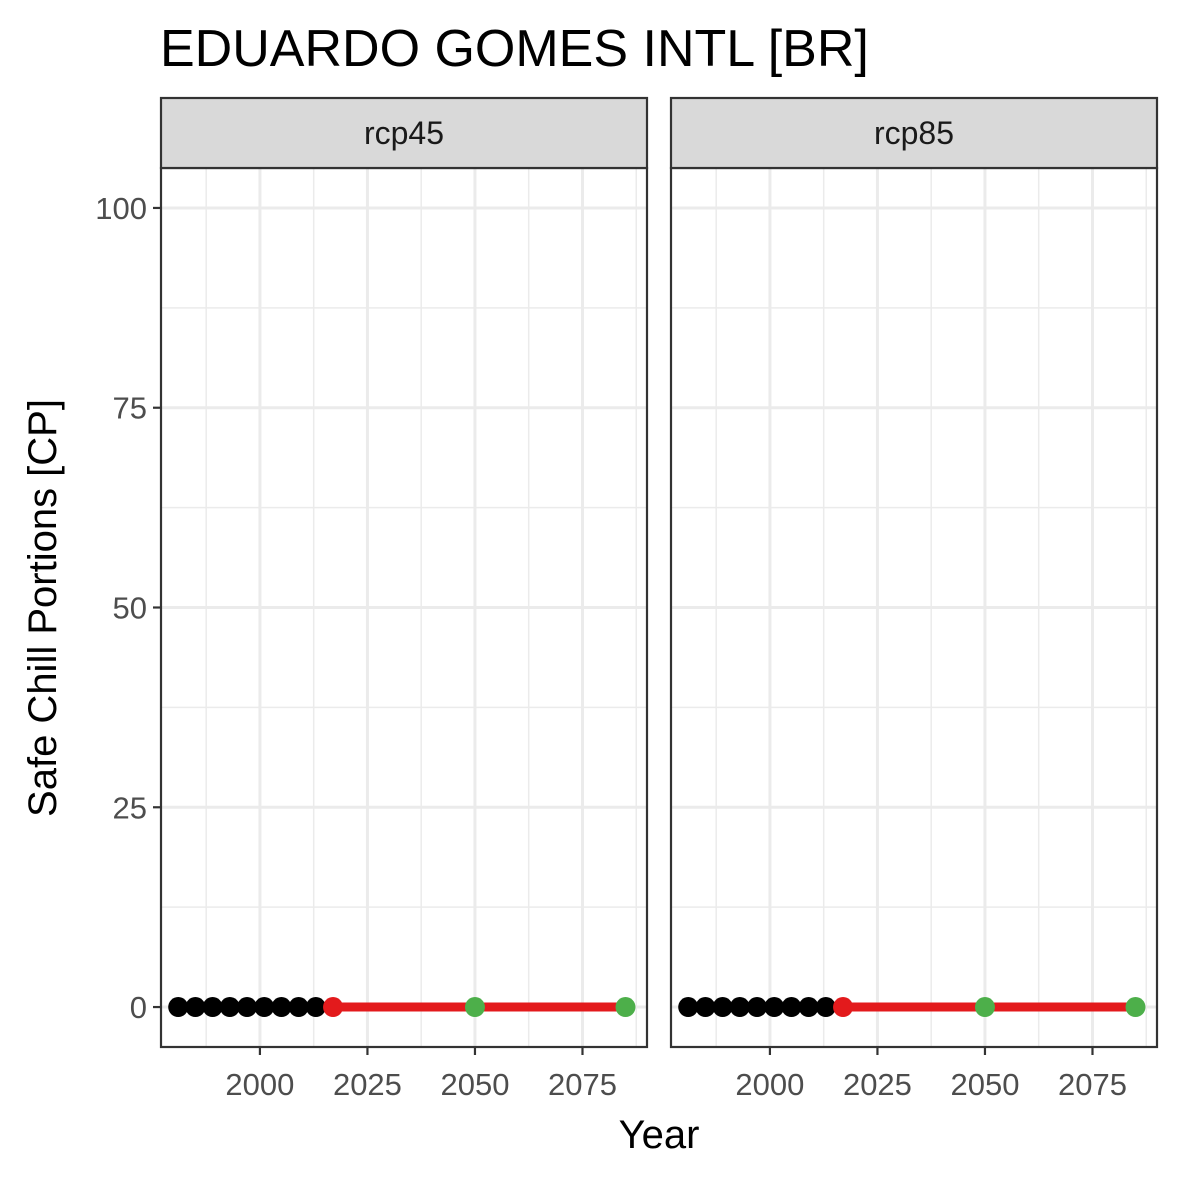  I want to click on y-tick-label: 50, so click(130, 608).